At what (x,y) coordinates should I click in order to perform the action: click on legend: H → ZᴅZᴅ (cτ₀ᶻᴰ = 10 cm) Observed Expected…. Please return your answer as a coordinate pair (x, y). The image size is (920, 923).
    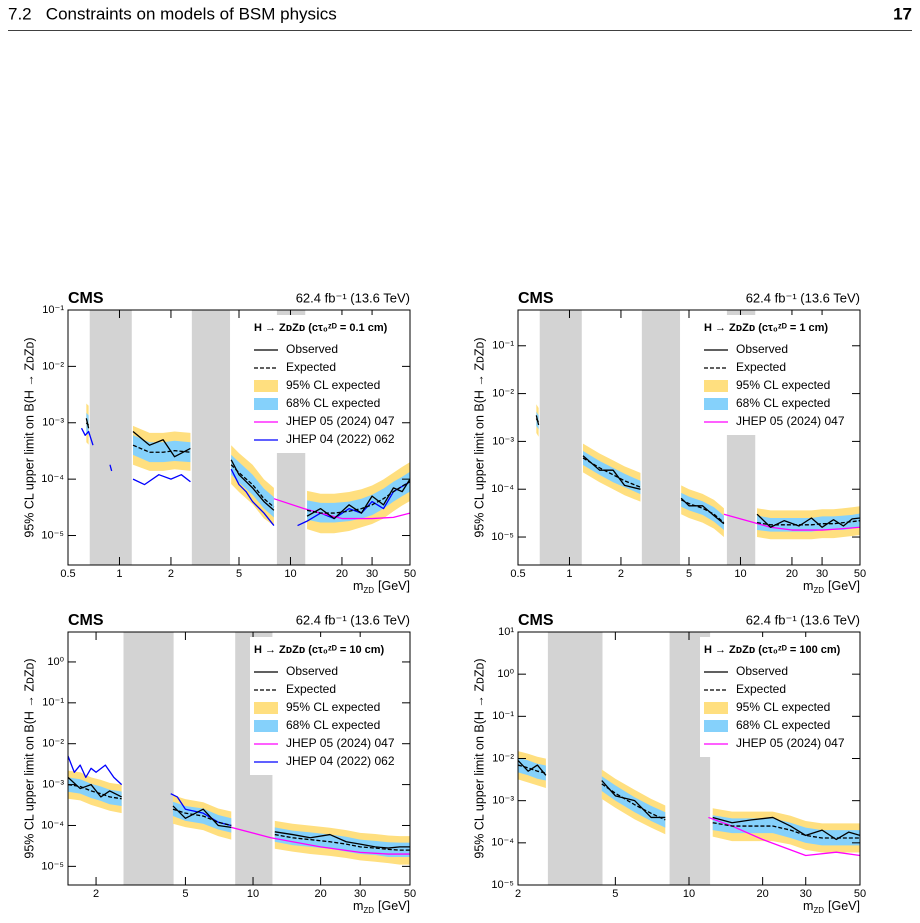
    Looking at the image, I should click on (326, 706).